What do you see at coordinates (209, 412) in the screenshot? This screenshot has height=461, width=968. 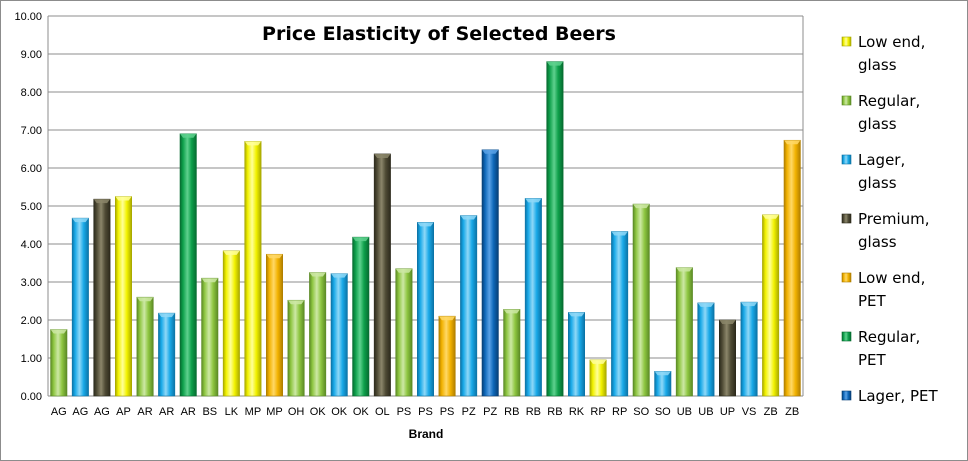 I see `x-tick-label: BS` at bounding box center [209, 412].